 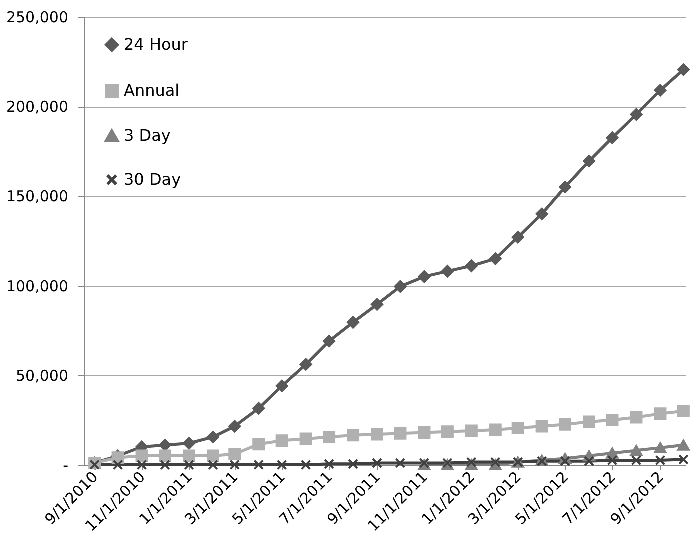 I want to click on y-tick-label: 250,000, so click(x=37, y=17).